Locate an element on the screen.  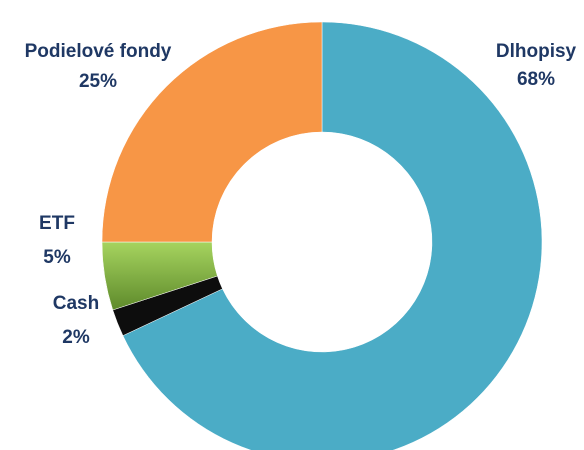
slice-label-dlhopisy-name: Dlhopisy is located at coordinates (536, 51).